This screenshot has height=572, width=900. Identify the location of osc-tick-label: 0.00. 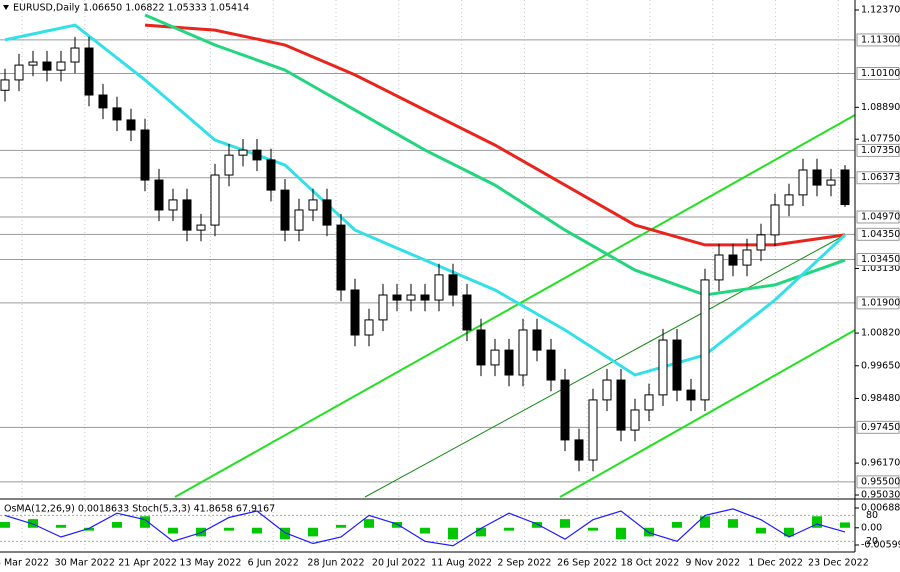
(871, 527).